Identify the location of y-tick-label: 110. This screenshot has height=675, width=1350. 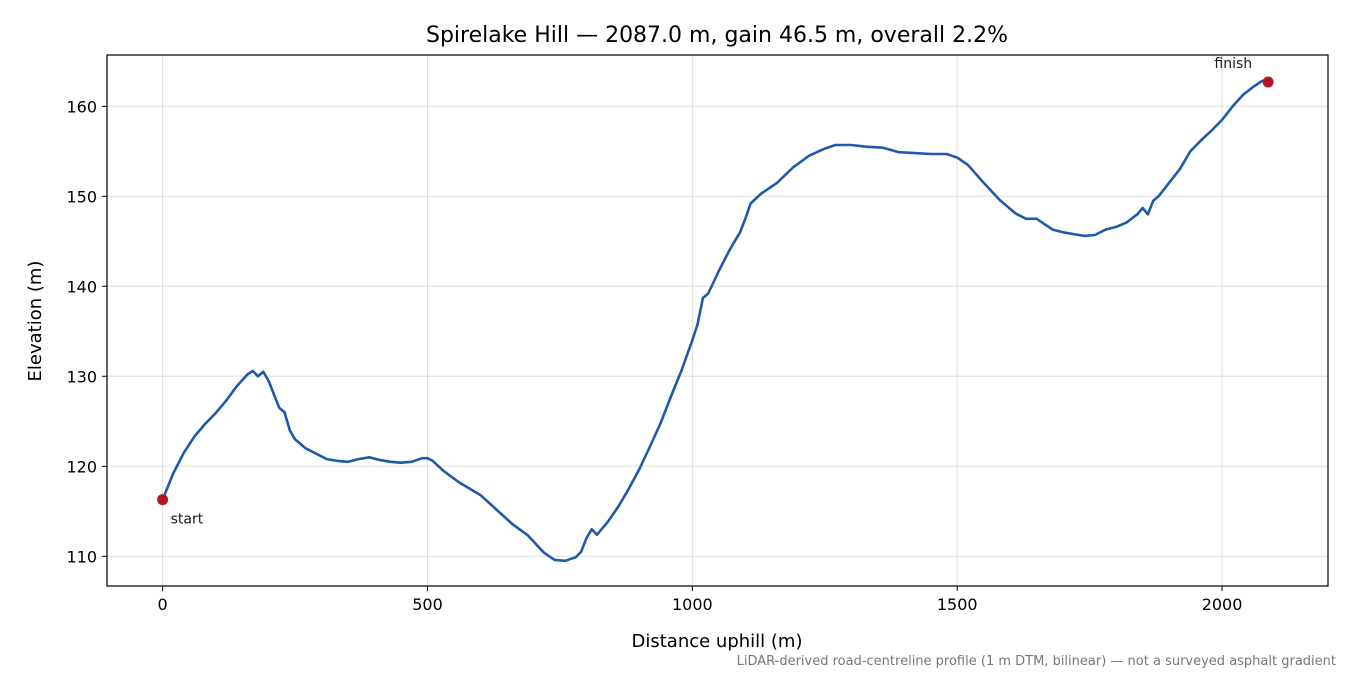
(81, 556).